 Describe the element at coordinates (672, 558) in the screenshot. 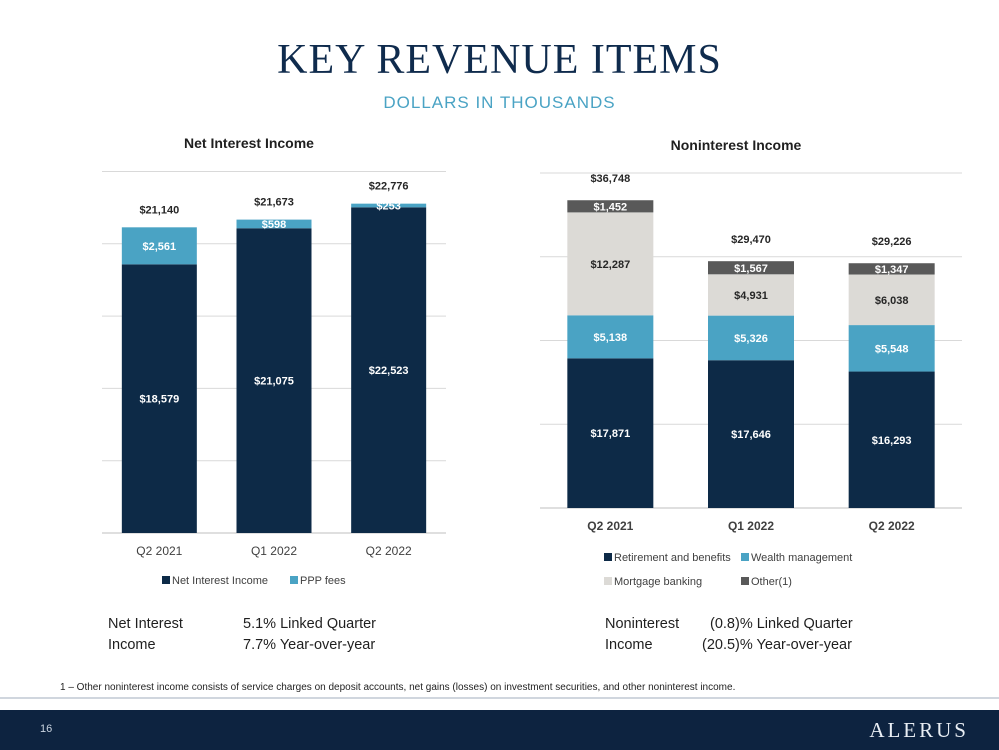

I see `legend-label: Retirement and benefits` at that location.